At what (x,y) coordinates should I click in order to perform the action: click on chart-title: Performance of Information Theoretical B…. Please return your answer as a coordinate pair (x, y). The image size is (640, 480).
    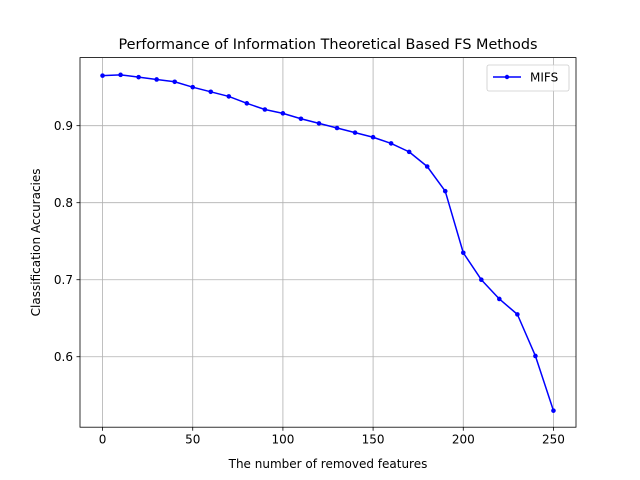
    Looking at the image, I should click on (327, 45).